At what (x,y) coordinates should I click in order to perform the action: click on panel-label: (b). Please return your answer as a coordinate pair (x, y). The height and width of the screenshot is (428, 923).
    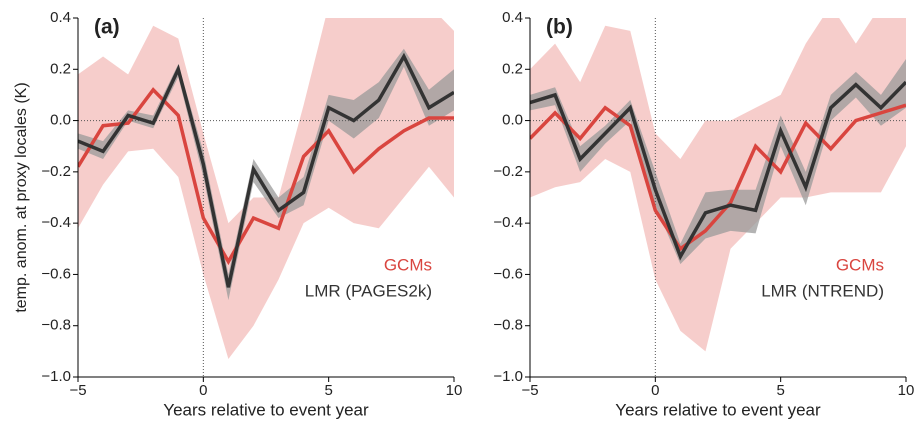
    Looking at the image, I should click on (559, 27).